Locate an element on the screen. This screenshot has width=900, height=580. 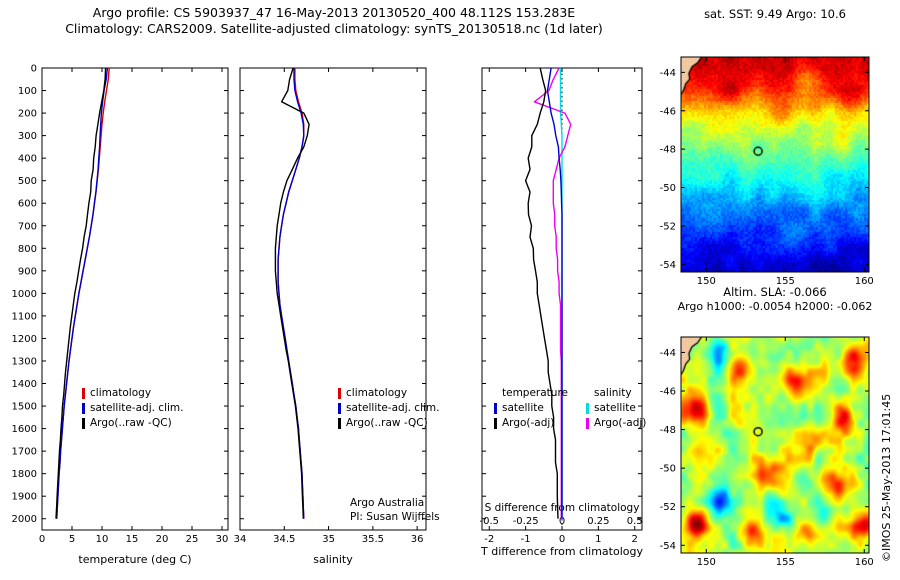
legend-label: satellite-adj. clim. is located at coordinates (393, 408).